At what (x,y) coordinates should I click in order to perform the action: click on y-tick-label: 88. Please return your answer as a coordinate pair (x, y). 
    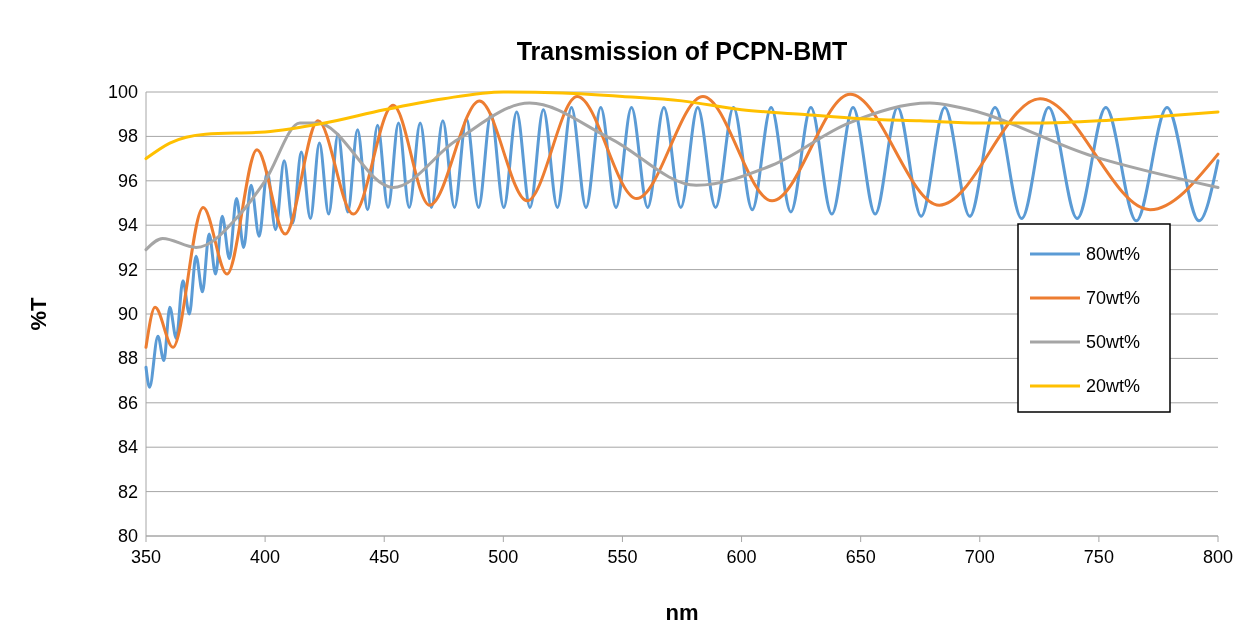
    Looking at the image, I should click on (127, 358).